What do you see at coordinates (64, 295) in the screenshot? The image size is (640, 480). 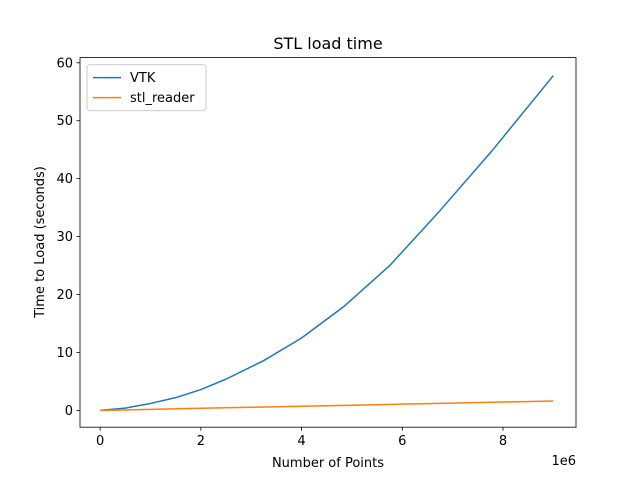 I see `y-tick-label: 20` at bounding box center [64, 295].